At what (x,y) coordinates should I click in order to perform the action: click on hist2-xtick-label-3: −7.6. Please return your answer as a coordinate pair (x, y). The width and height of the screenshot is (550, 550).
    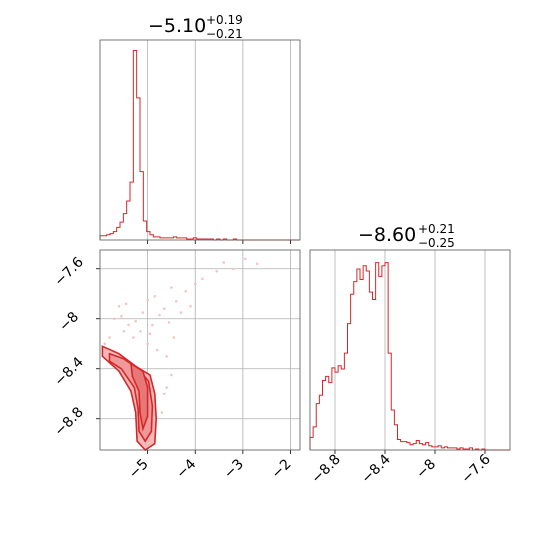
    Looking at the image, I should click on (475, 468).